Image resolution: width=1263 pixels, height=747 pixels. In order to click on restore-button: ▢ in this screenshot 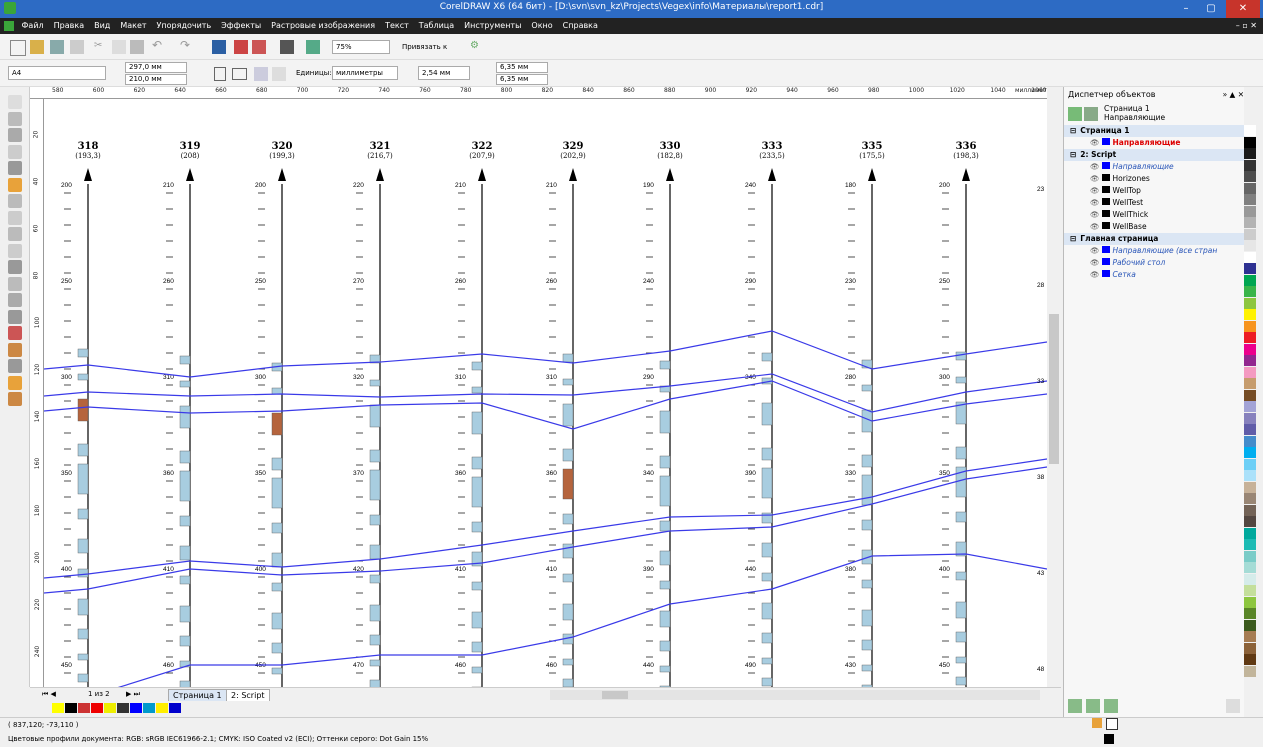, I will do `click(1211, 8)`.